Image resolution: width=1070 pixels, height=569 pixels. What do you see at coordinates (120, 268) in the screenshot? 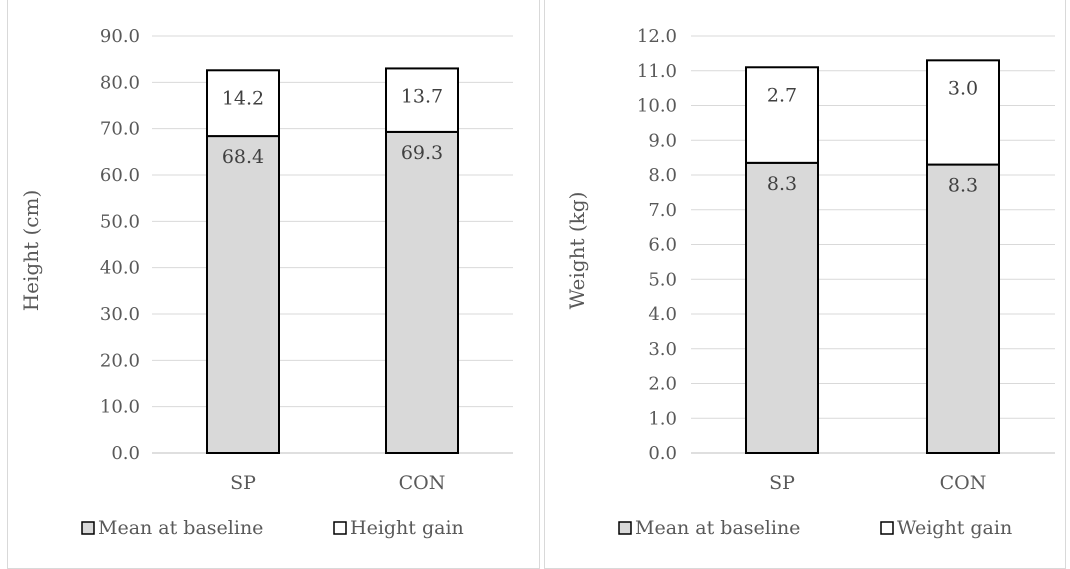
I see `y-tick-label: 40.0` at bounding box center [120, 268].